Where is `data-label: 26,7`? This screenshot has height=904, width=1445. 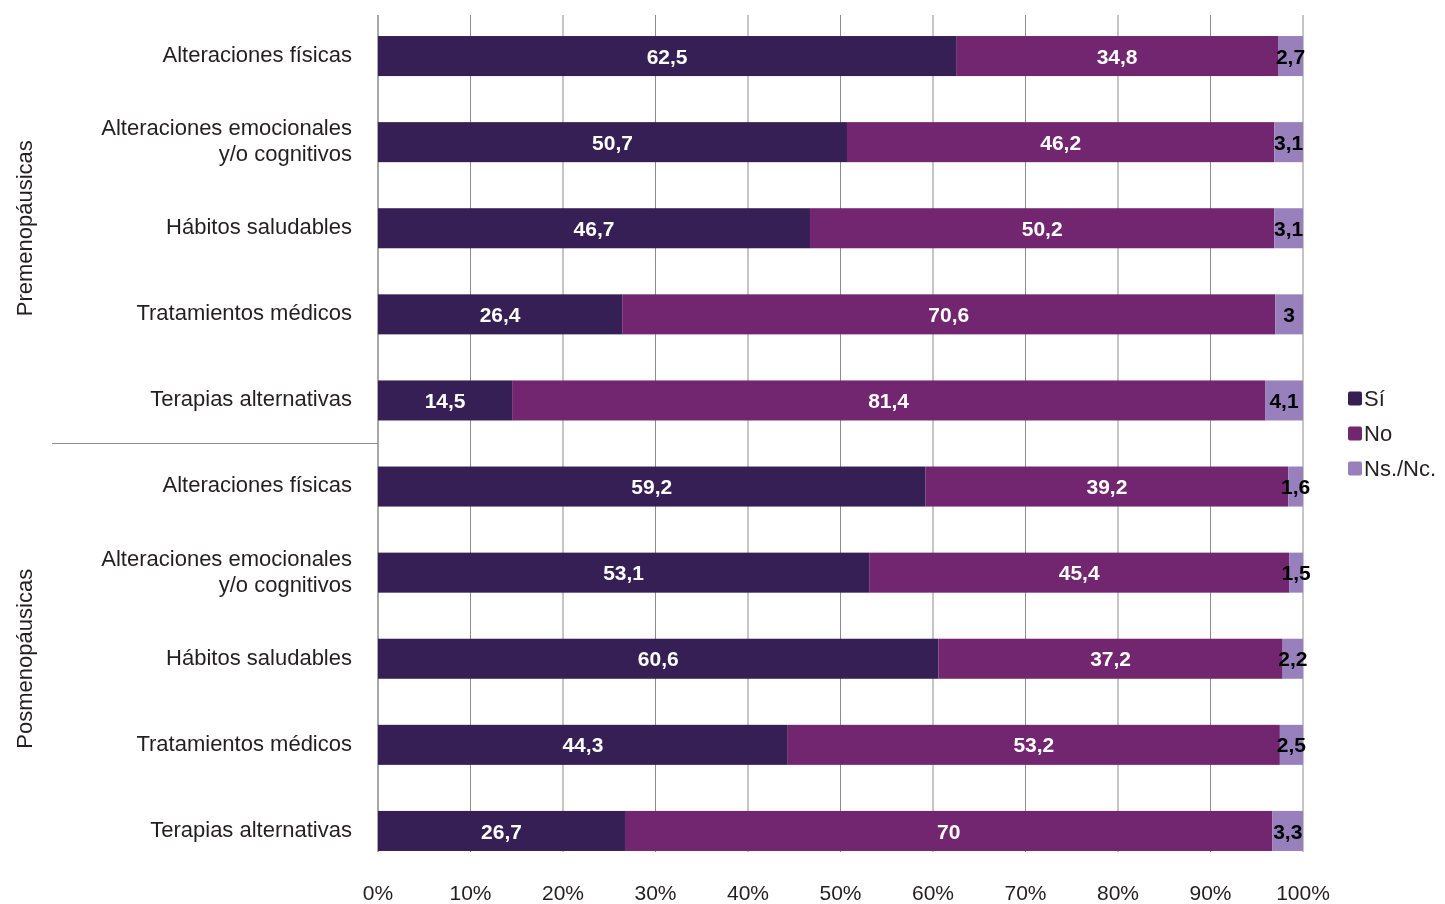 data-label: 26,7 is located at coordinates (501, 831).